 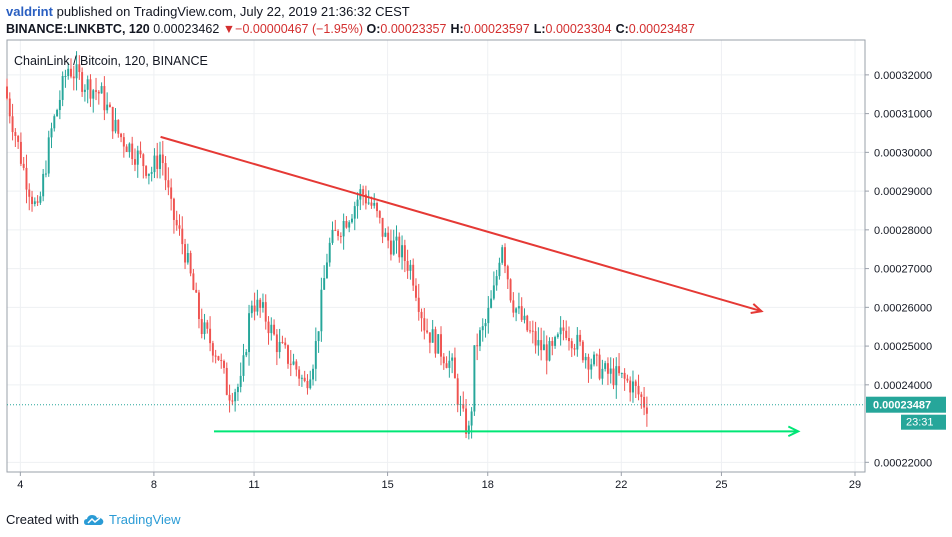 I want to click on y-tick-label: 0.00032000, so click(x=903, y=76).